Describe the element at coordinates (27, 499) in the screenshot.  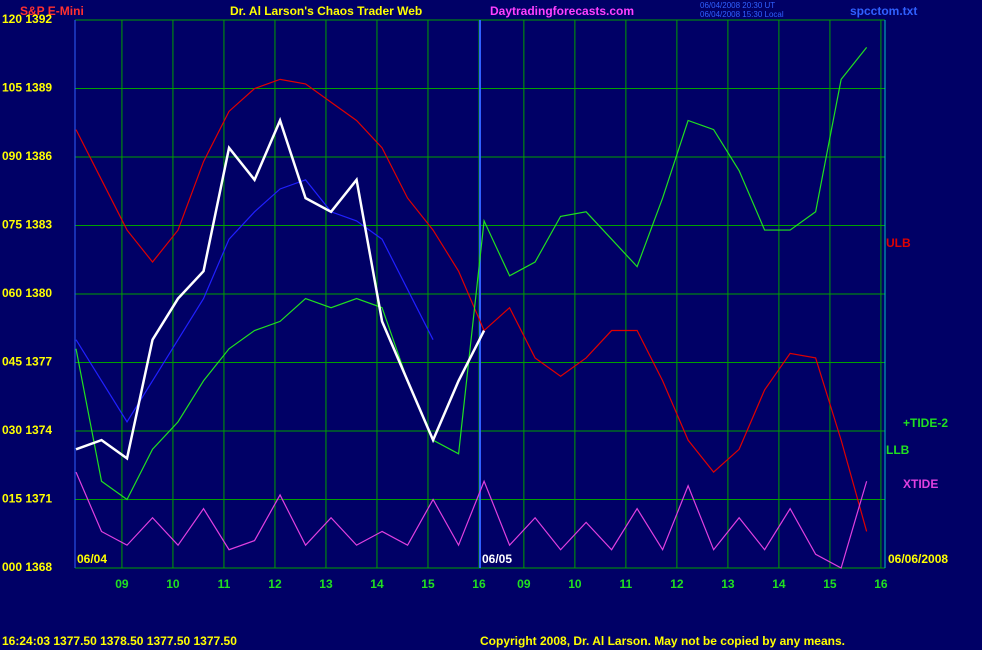
I see `y-tick-label: 015 1371` at that location.